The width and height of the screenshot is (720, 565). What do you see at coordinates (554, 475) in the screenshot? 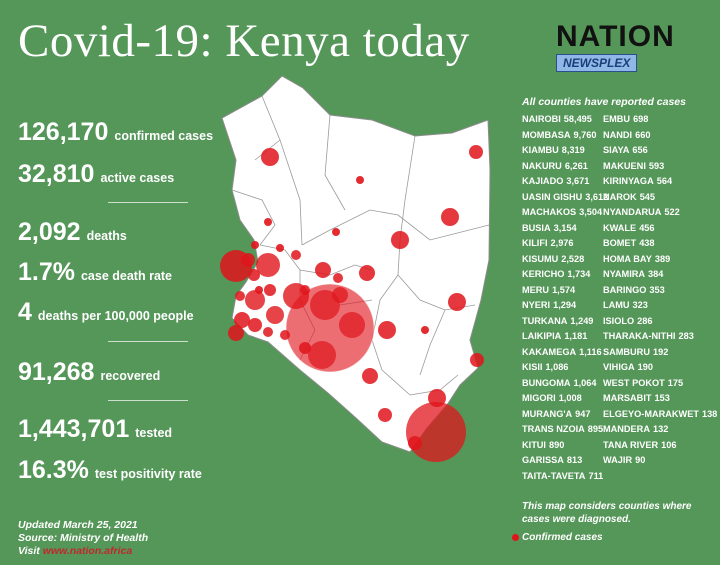
I see `county-name: TAITA-TAVETA` at bounding box center [554, 475].